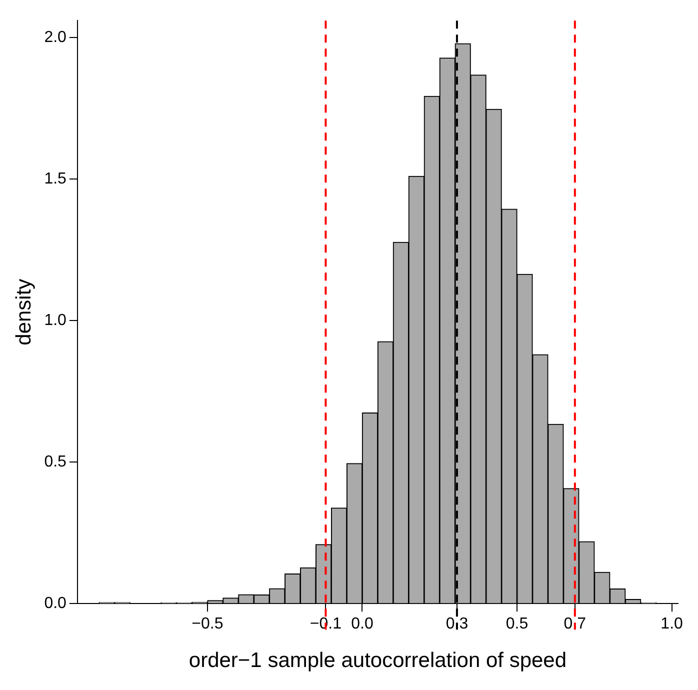 The width and height of the screenshot is (698, 690). Describe the element at coordinates (575, 624) in the screenshot. I see `x-tick-label: 0.7` at that location.